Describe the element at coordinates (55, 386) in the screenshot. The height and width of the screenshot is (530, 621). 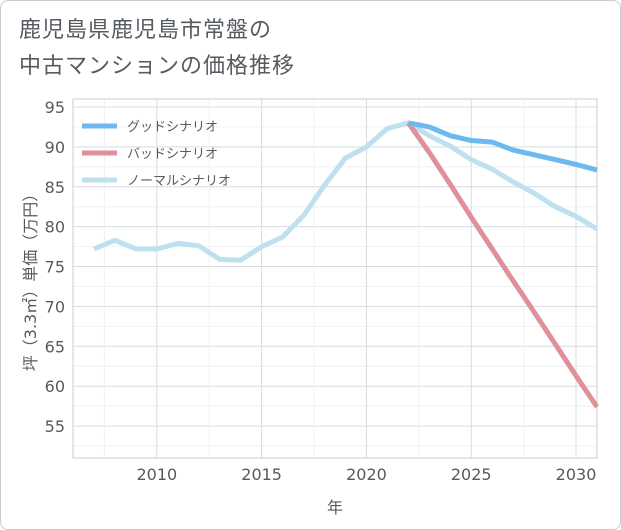
I see `y-tick-label: 60` at that location.